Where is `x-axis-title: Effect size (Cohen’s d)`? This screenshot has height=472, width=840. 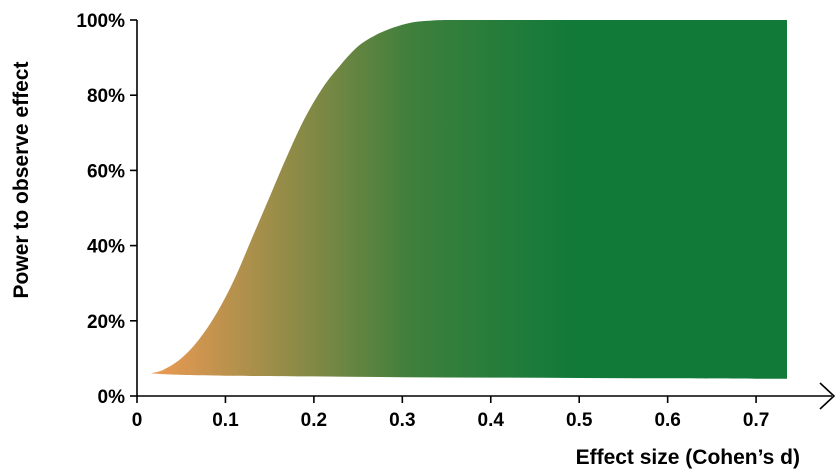 x-axis-title: Effect size (Cohen’s d) is located at coordinates (688, 457).